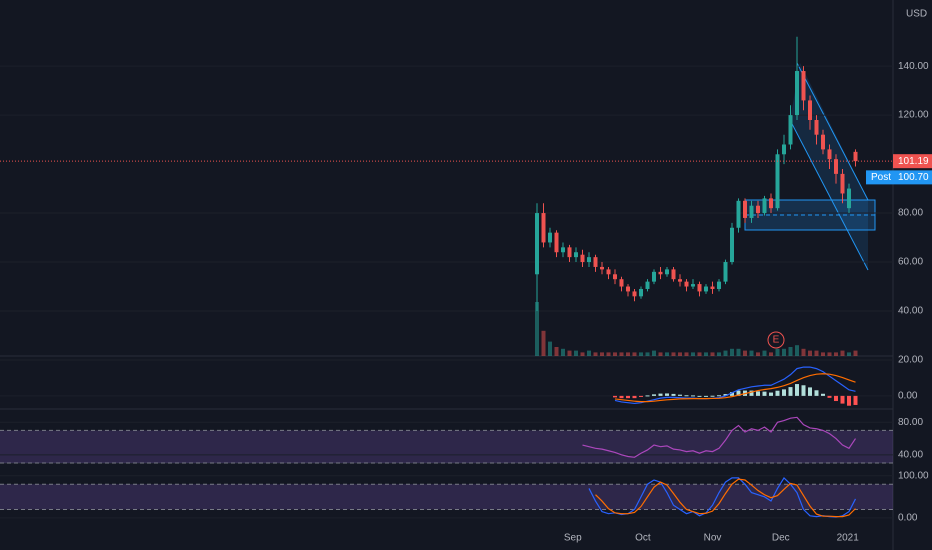  What do you see at coordinates (913, 161) in the screenshot?
I see `last-price-label: 101.19` at bounding box center [913, 161].